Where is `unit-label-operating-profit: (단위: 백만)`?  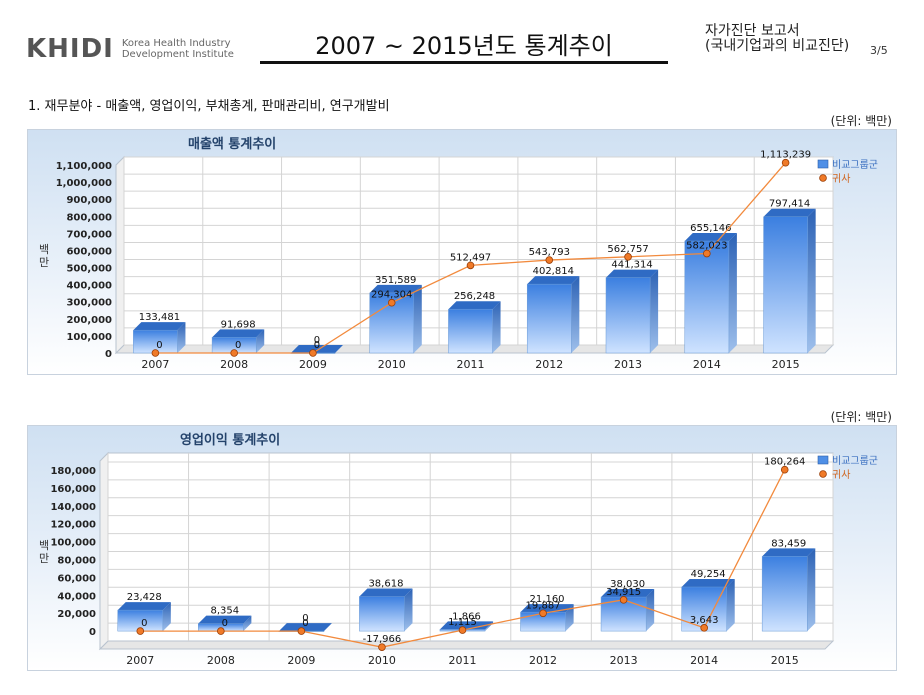
unit-label-operating-profit: (단위: 백만) is located at coordinates (861, 417).